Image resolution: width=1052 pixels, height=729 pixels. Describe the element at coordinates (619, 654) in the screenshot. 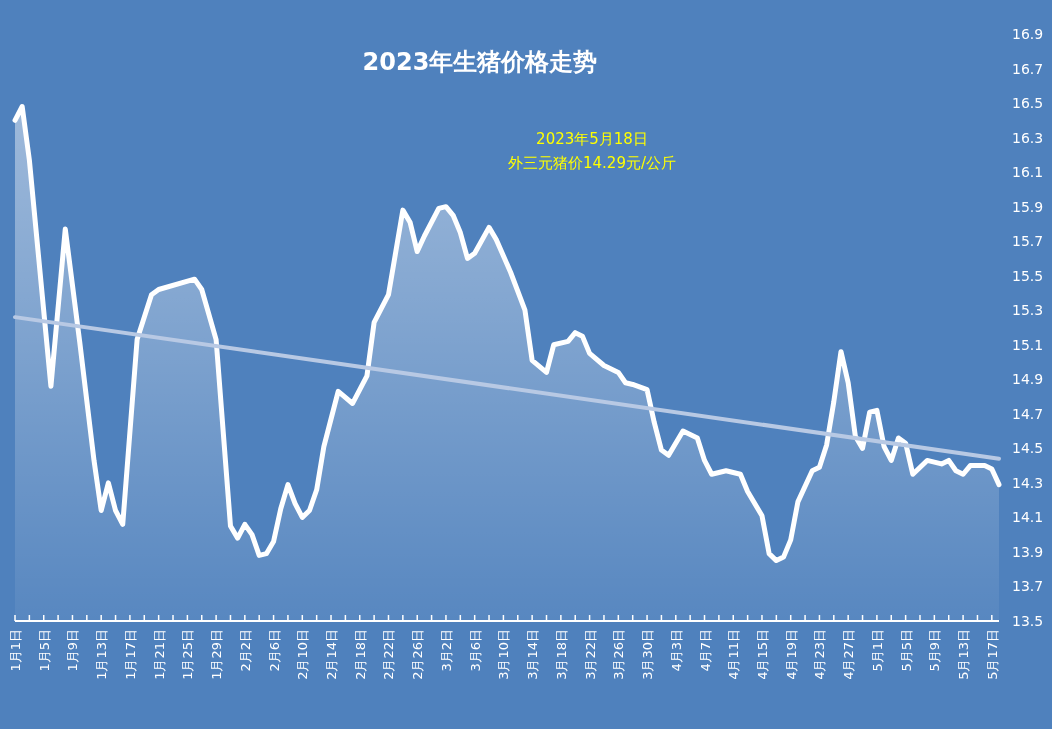

I see `x-tick-label: 3月26日` at that location.